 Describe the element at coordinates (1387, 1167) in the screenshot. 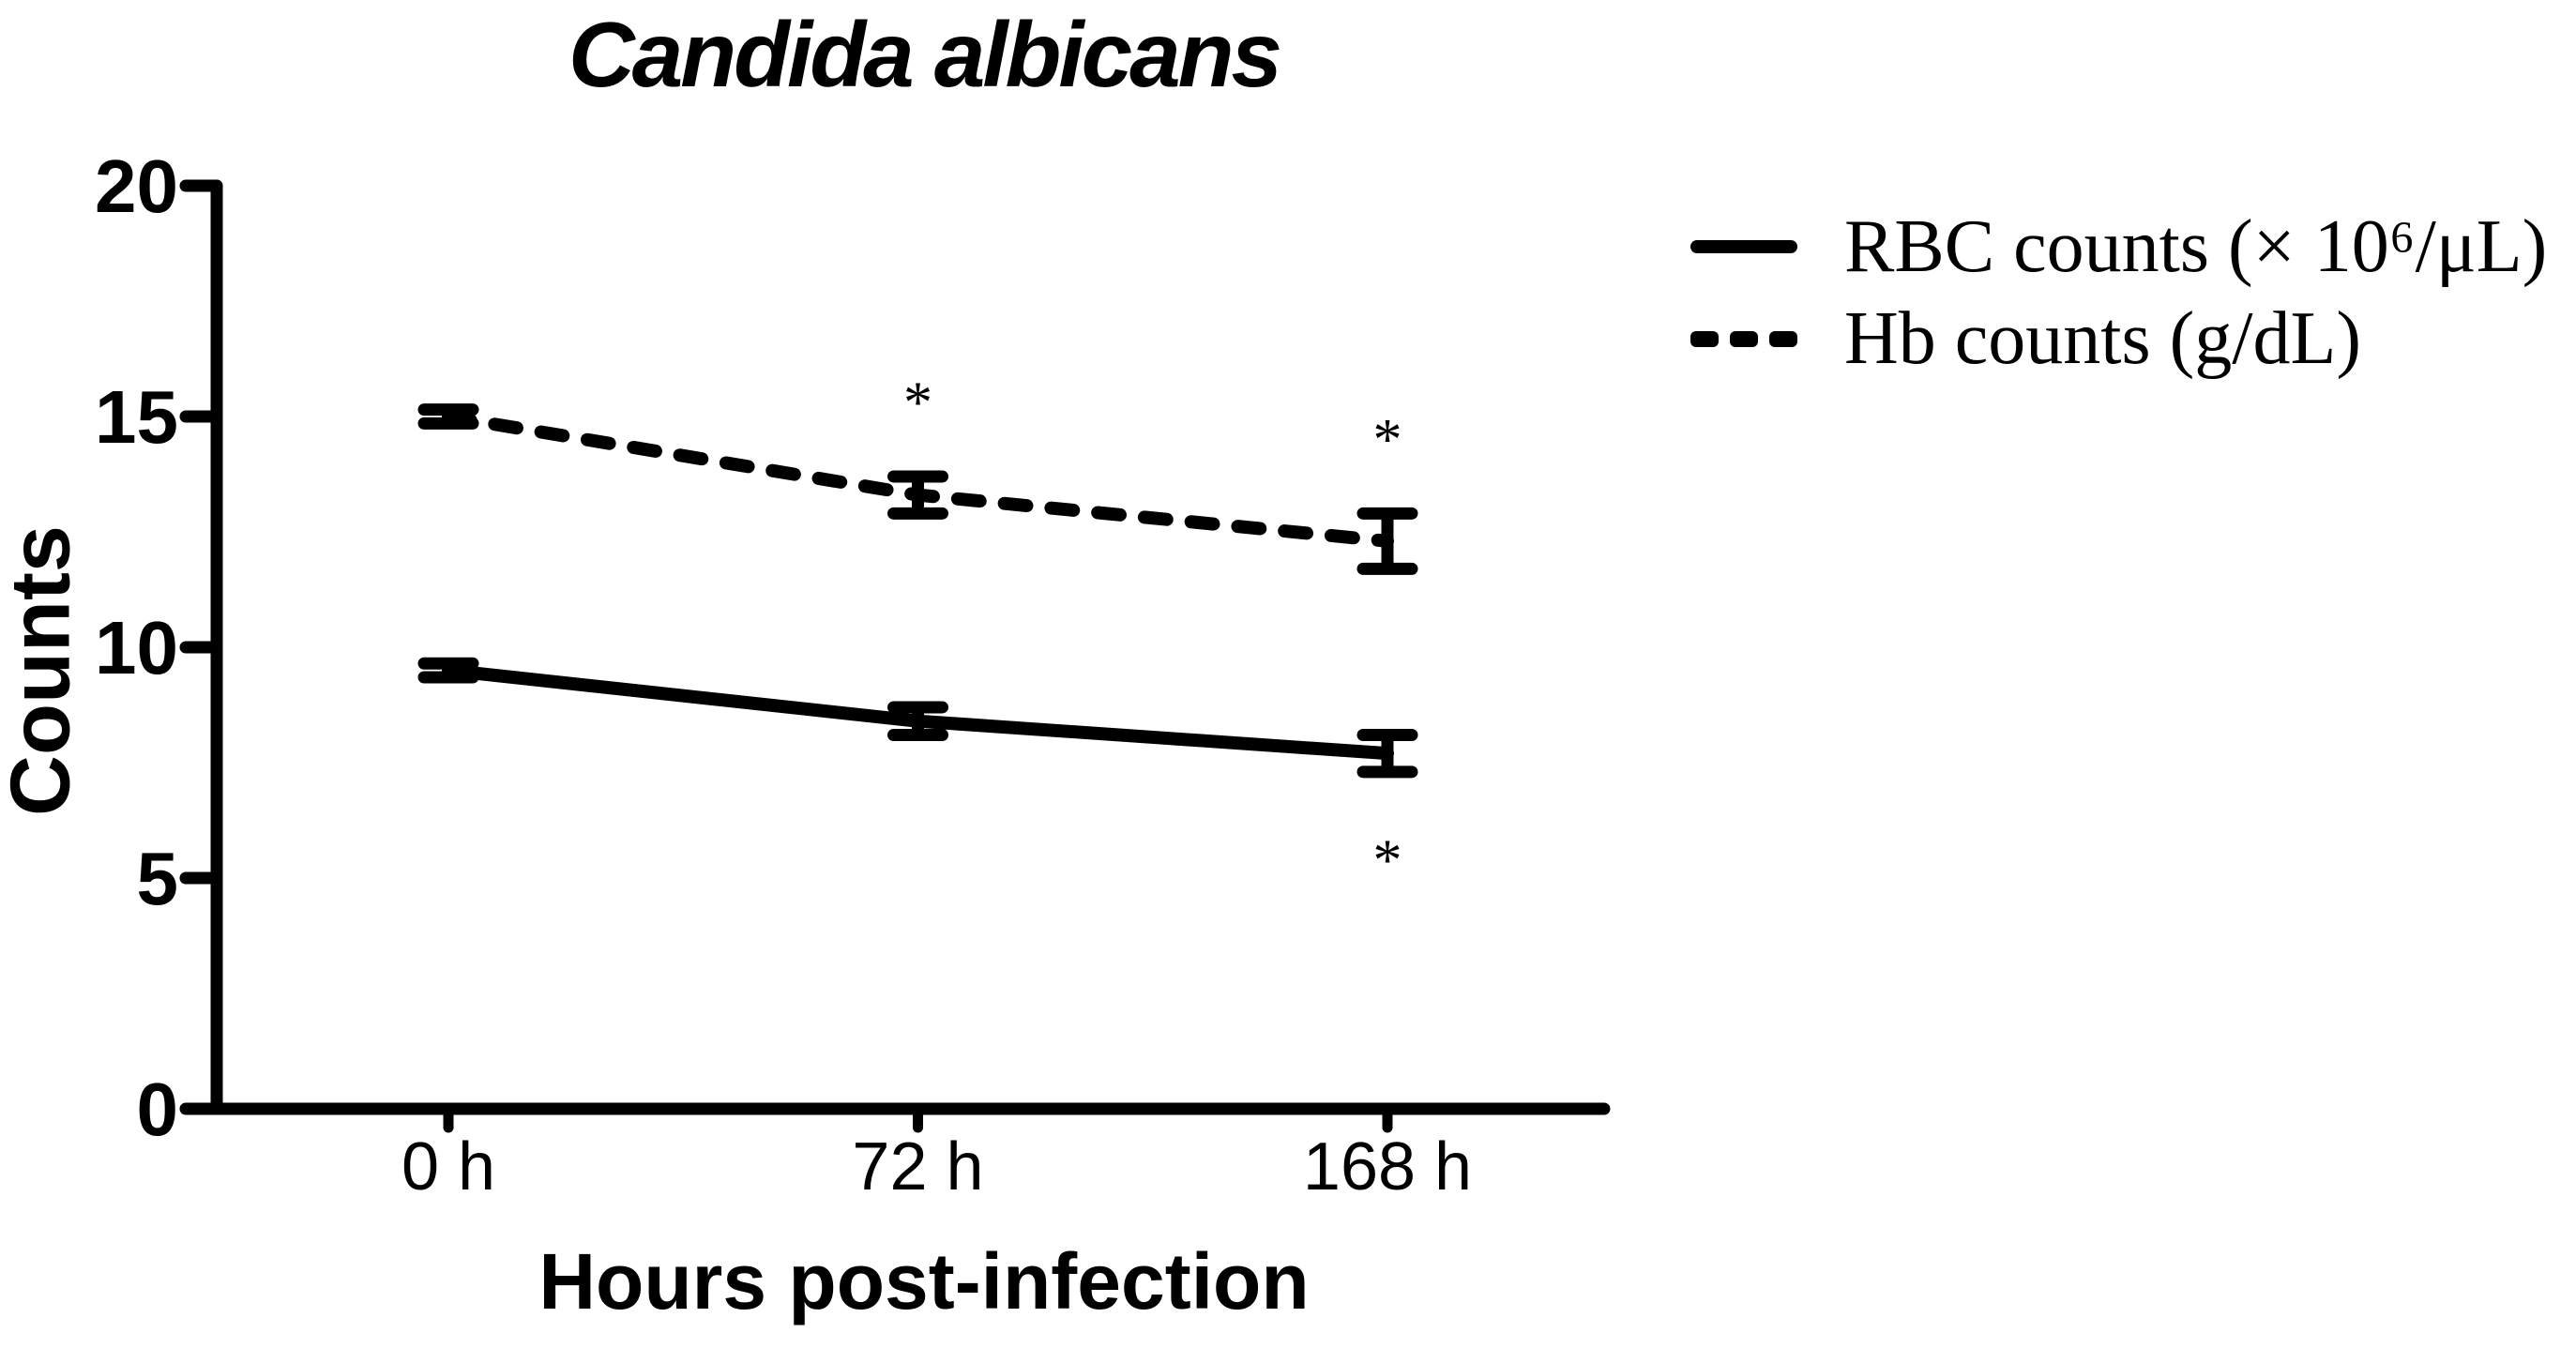

I see `x-tick-label: 168 h` at that location.